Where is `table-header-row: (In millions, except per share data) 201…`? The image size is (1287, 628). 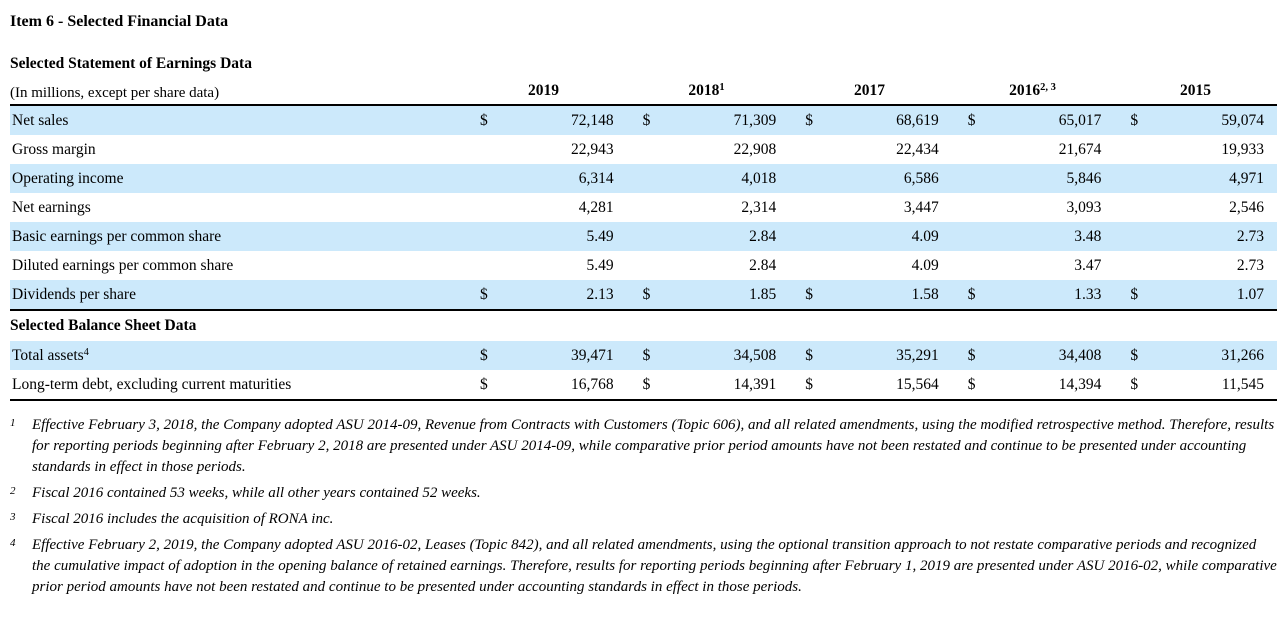 table-header-row: (In millions, except per share data) 201… is located at coordinates (643, 91).